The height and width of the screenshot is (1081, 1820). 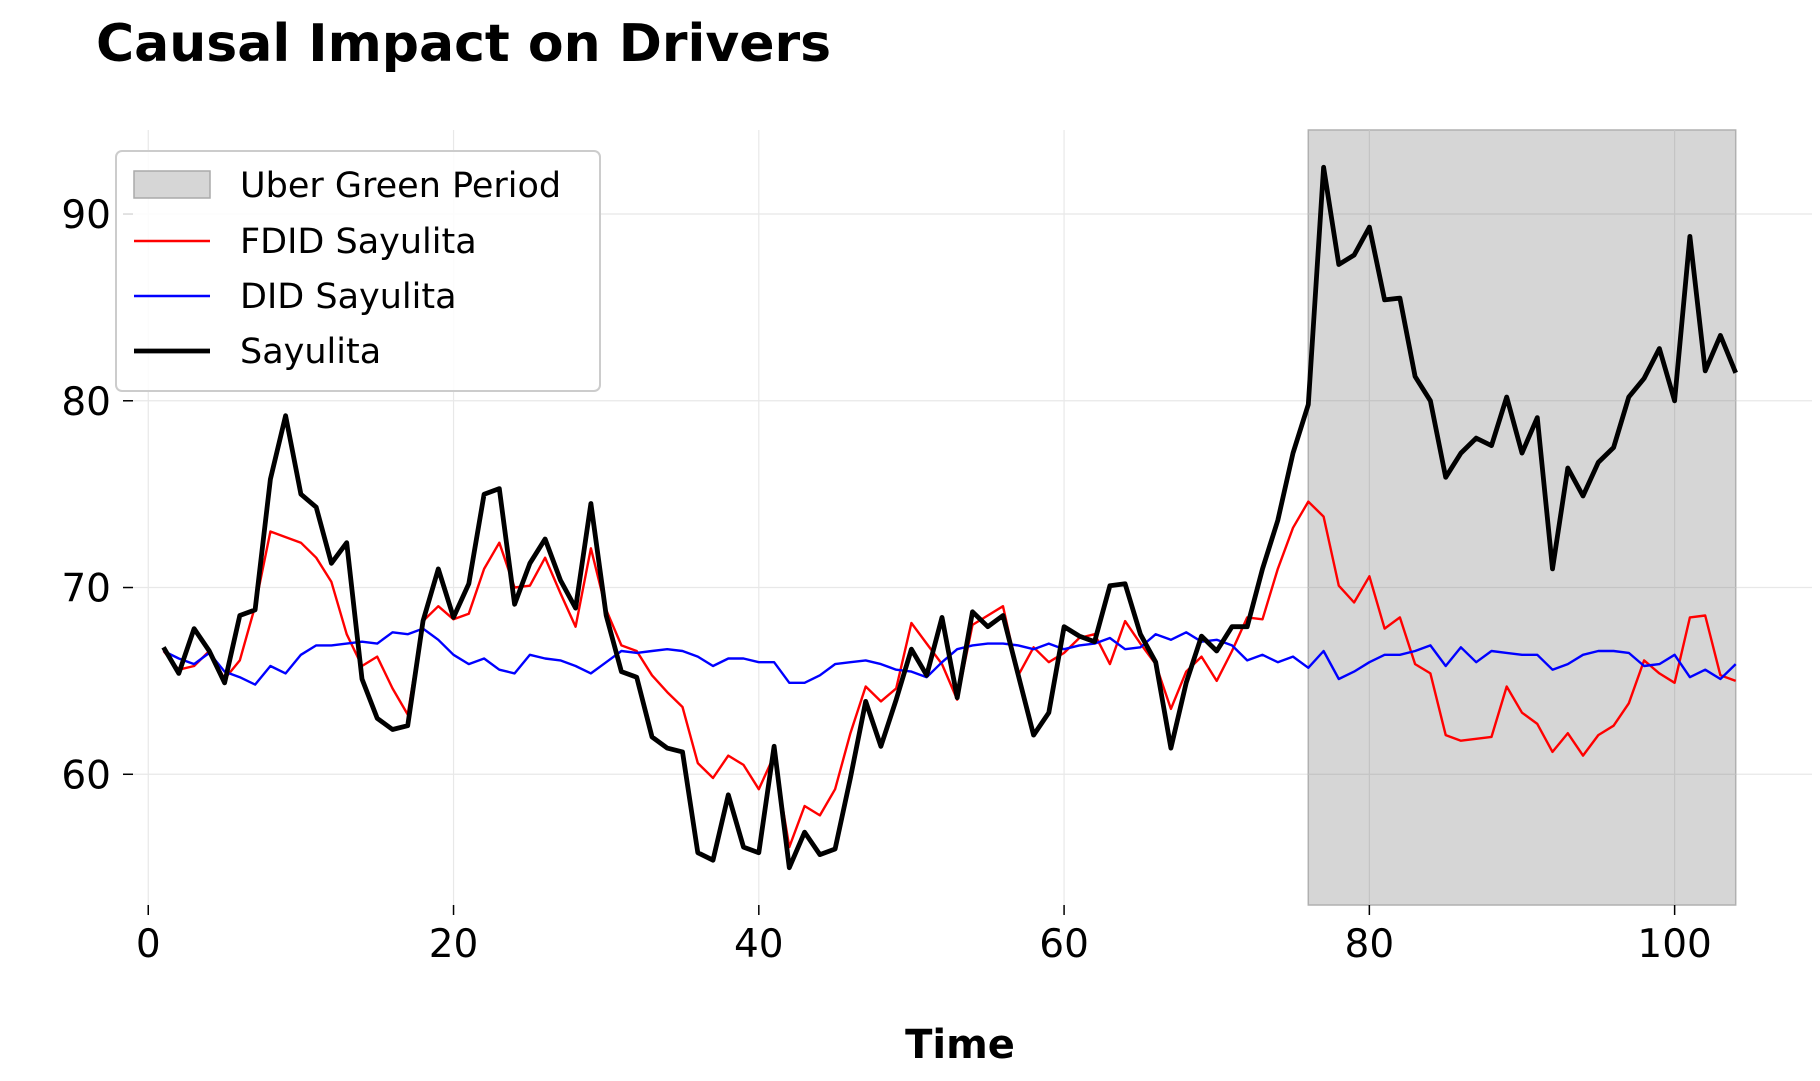 What do you see at coordinates (86, 775) in the screenshot?
I see `y-tick-label-60: 60` at bounding box center [86, 775].